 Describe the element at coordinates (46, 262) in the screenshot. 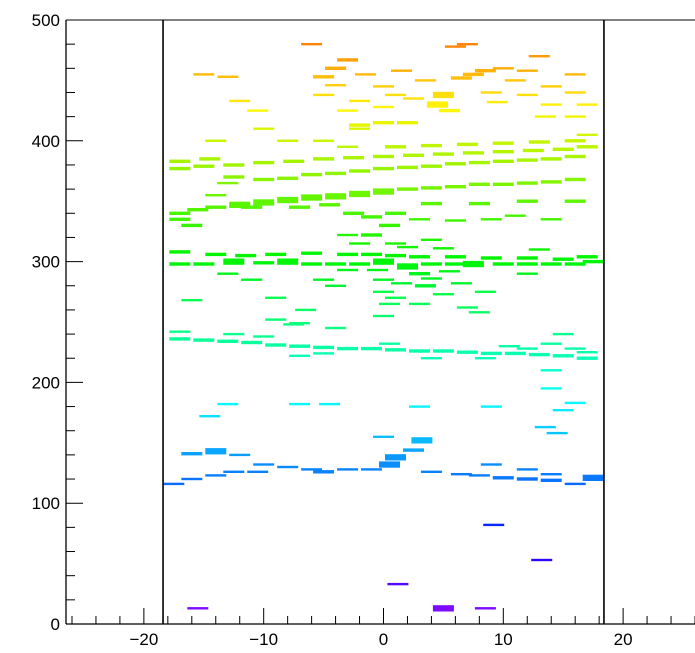

I see `y-tick-label: 300` at that location.